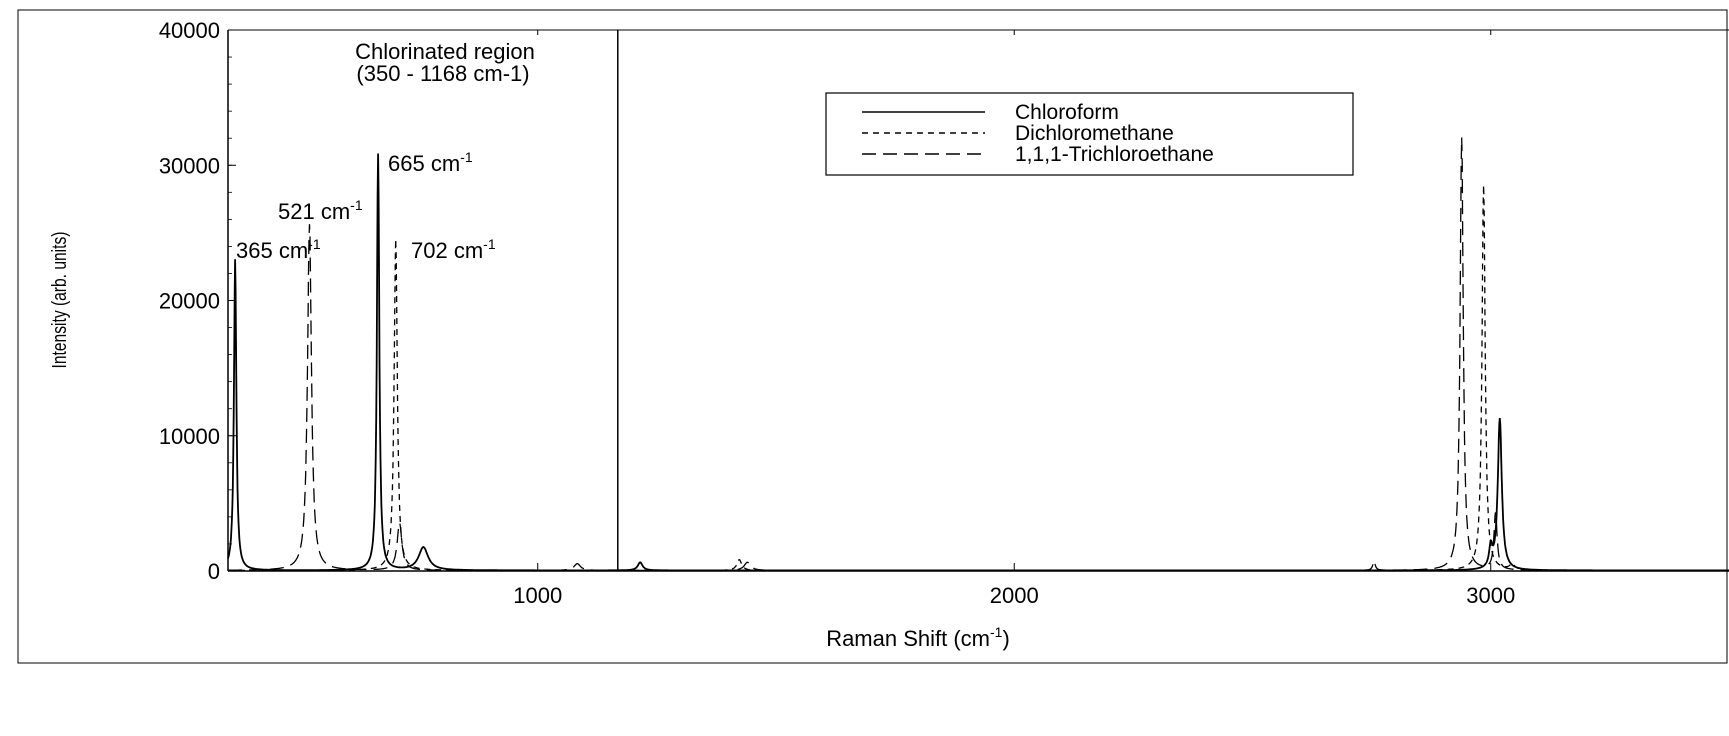 The height and width of the screenshot is (736, 1729). Describe the element at coordinates (430, 162) in the screenshot. I see `peak-annotation: 665 cm-1` at that location.